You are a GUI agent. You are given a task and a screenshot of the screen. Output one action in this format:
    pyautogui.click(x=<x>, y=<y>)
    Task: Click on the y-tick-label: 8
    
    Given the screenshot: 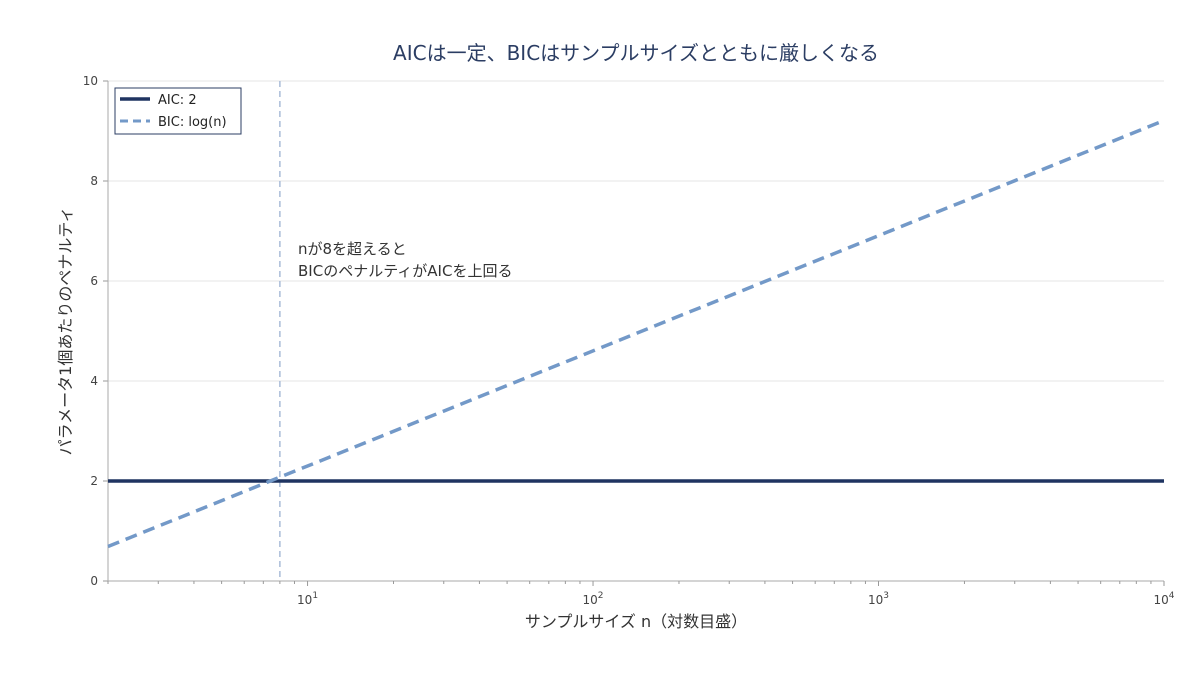 What is the action you would take?
    pyautogui.click(x=94, y=181)
    